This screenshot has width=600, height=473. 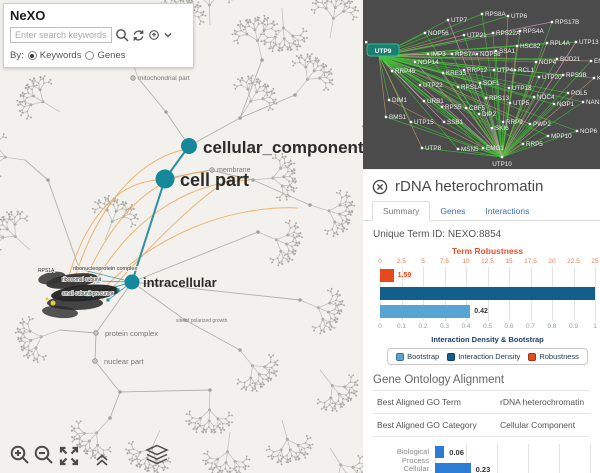 I want to click on term-label-major: cellular_component, so click(x=283, y=147).